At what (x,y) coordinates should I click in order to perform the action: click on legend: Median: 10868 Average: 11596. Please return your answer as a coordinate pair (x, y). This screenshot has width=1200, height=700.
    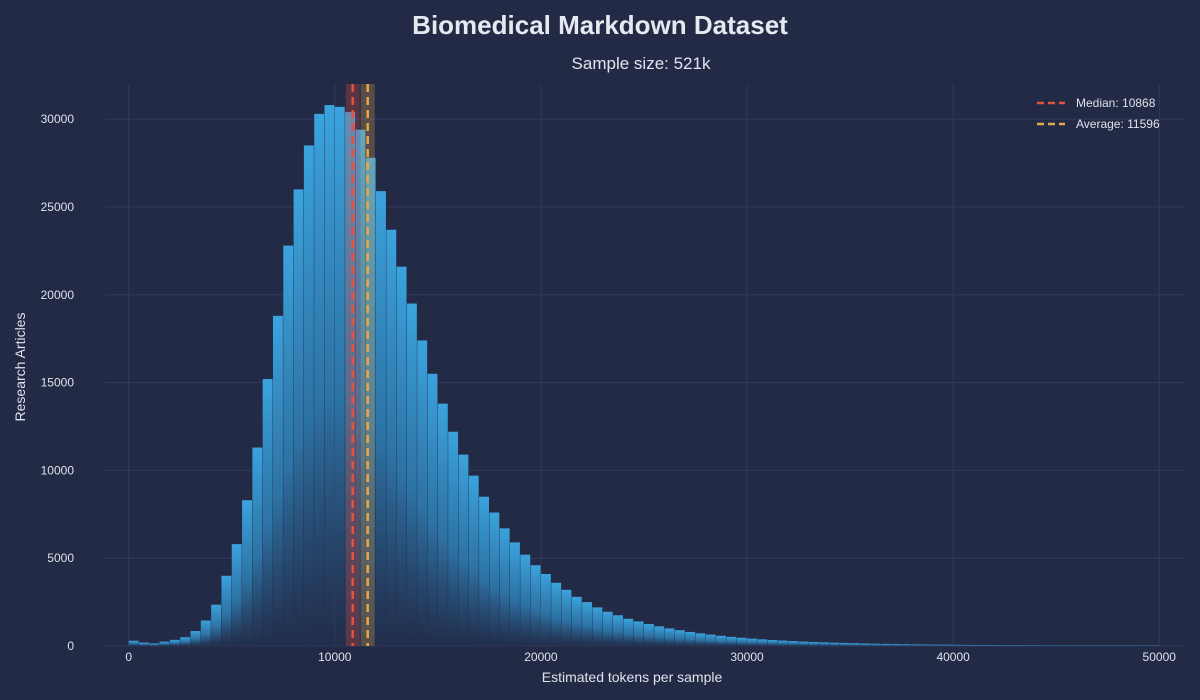
    Looking at the image, I should click on (1098, 113).